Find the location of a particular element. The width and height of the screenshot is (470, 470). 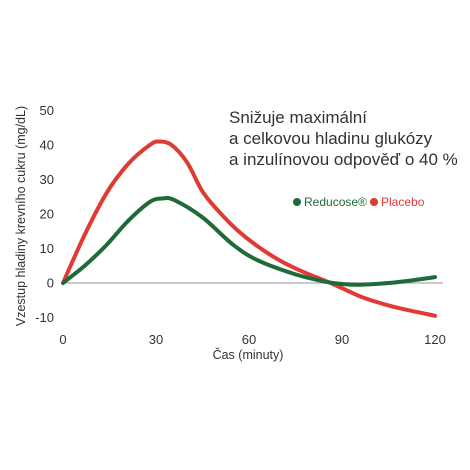

y-tick-label: 20 is located at coordinates (47, 214).